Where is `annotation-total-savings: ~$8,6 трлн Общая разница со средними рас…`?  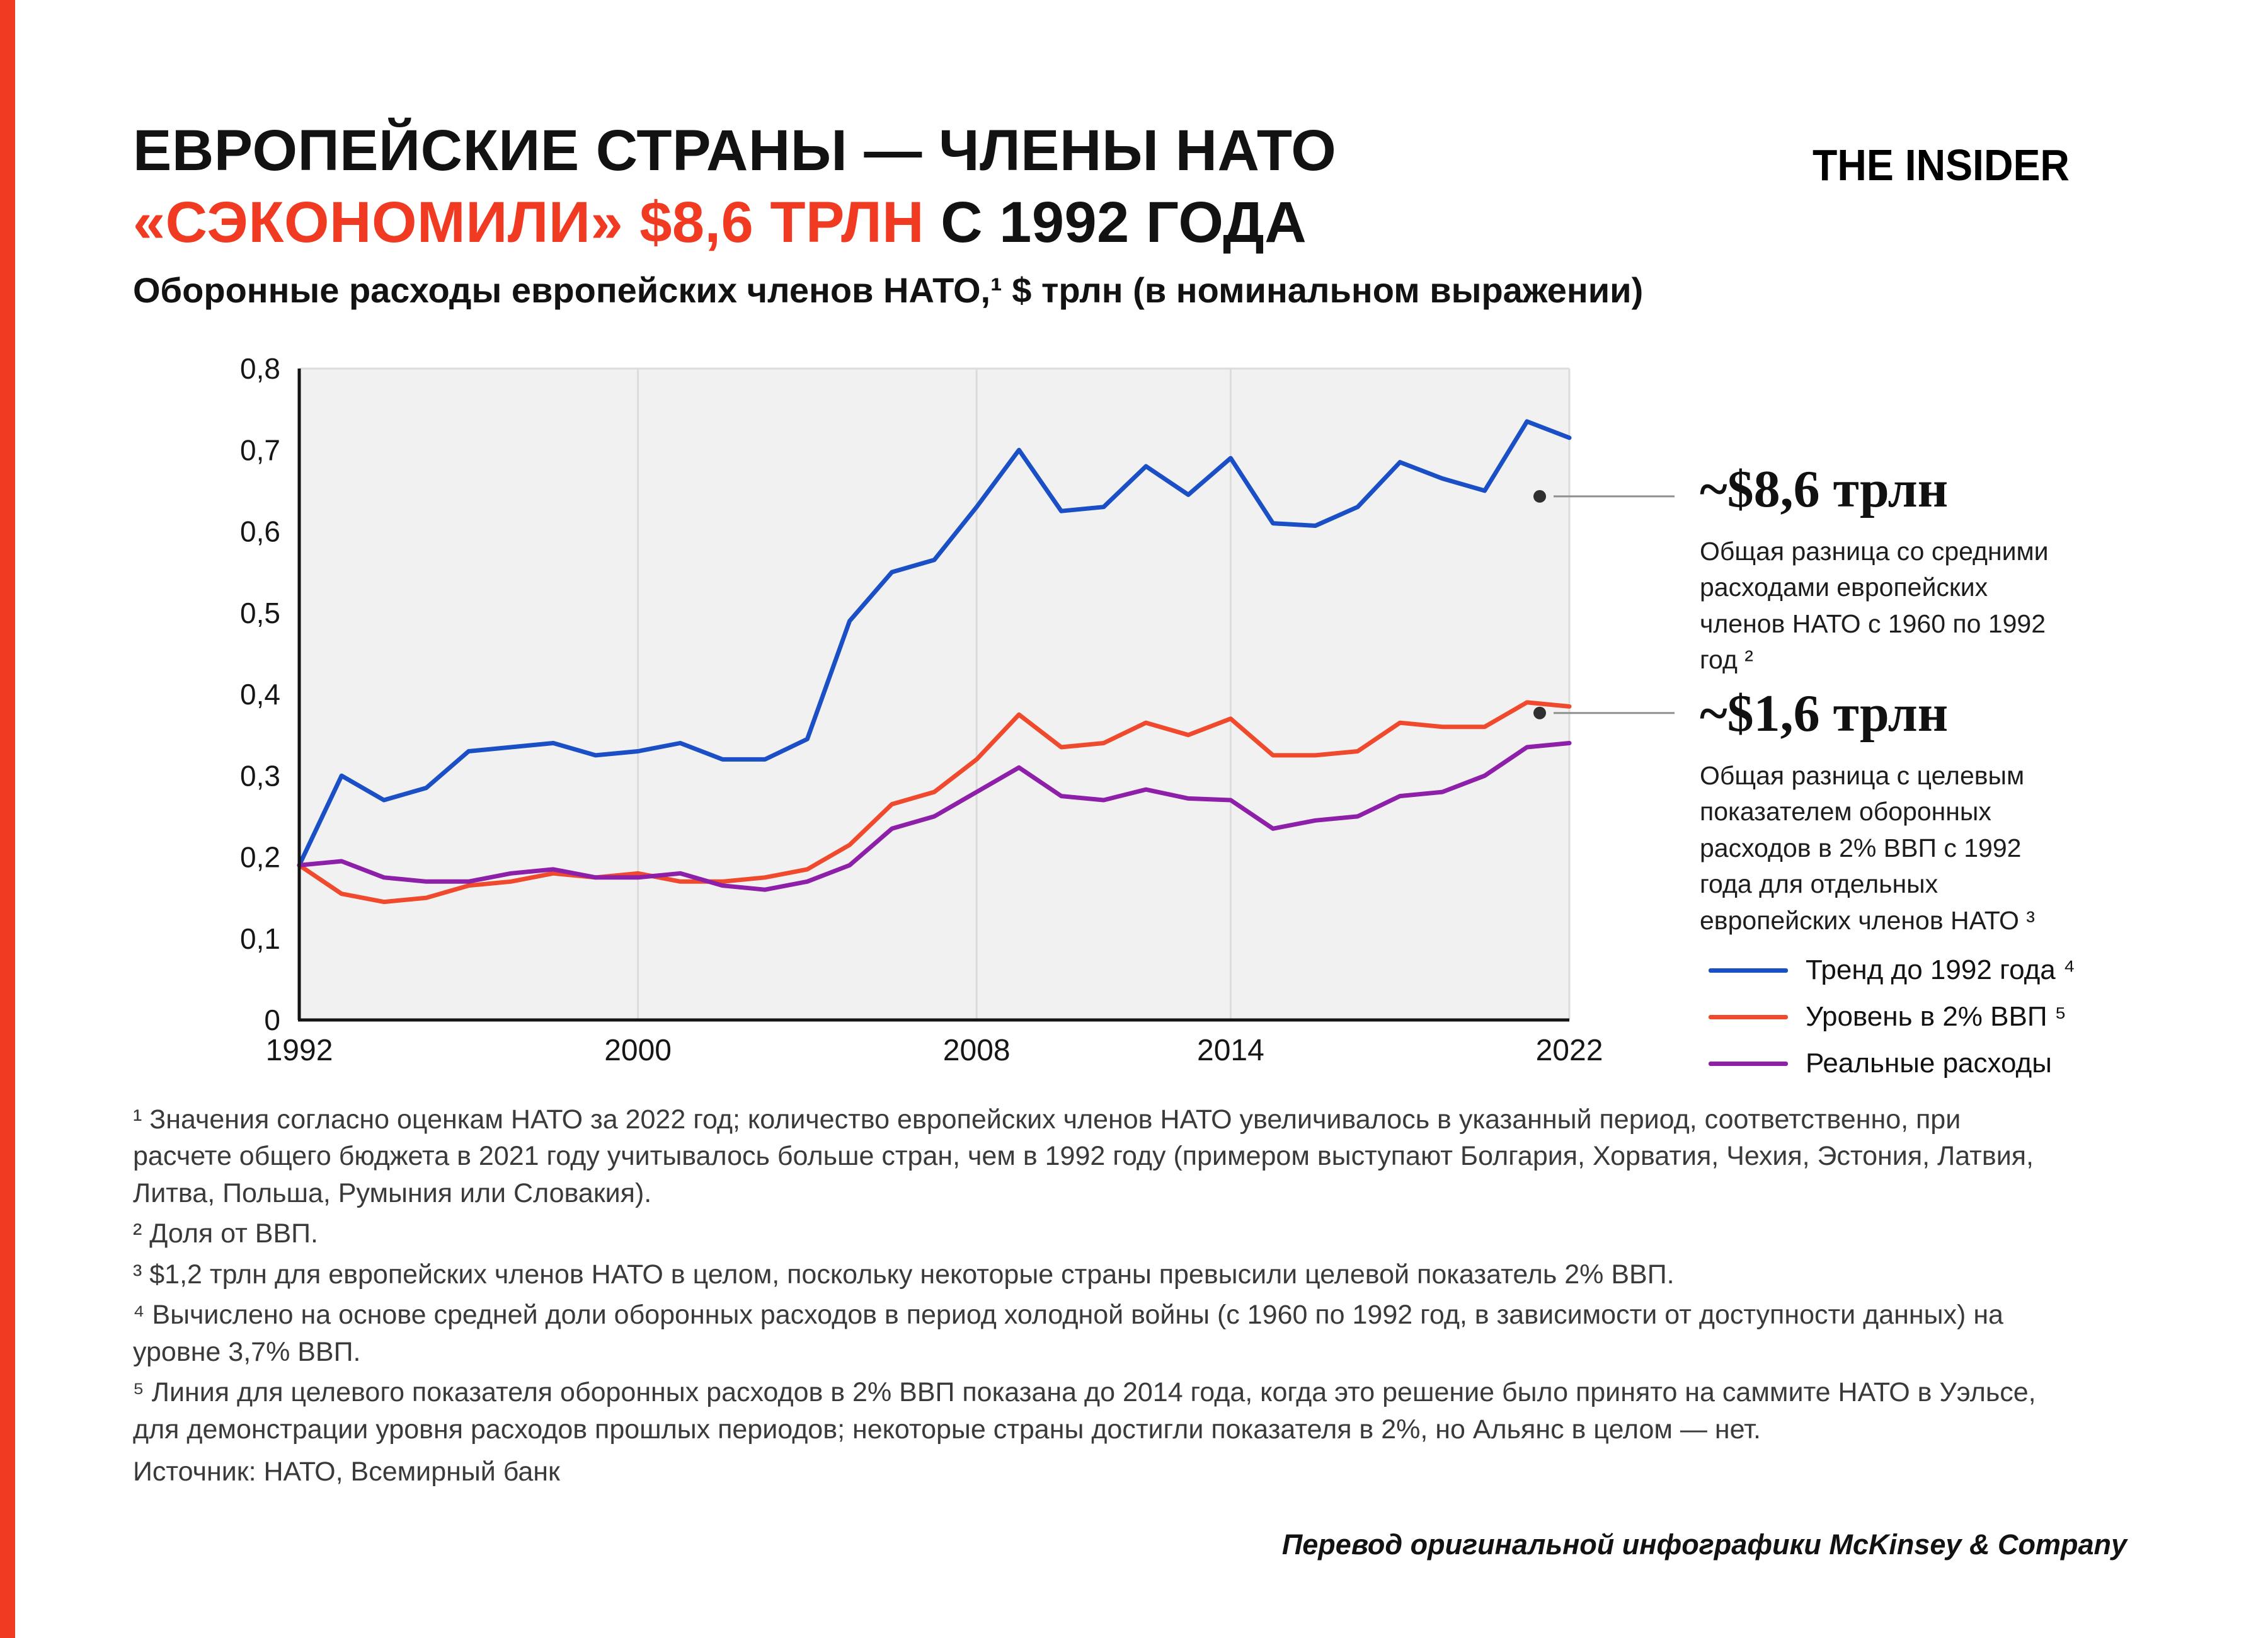
annotation-total-savings: ~$8,6 трлн Общая разница со средними рас… is located at coordinates (1901, 569).